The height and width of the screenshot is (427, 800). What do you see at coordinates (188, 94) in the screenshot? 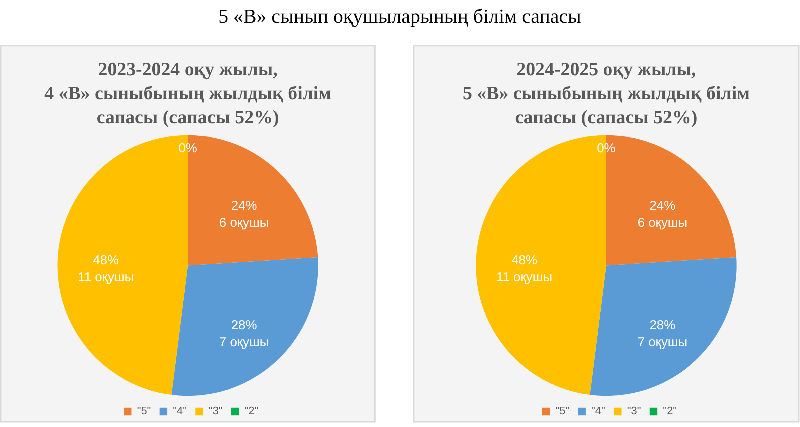
I see `chart-title: 2023-2024 оқу жылы, 4 «В» сыныбының жылдық білім сапасы (сапасы 52%)` at bounding box center [188, 94].